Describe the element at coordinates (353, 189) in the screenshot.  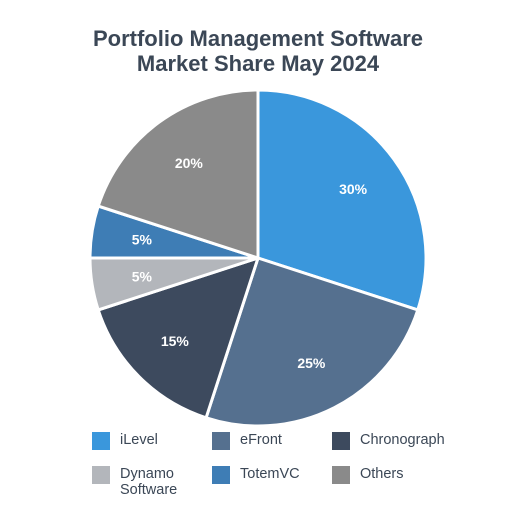
I see `slice-label-ilevel: 30%` at that location.